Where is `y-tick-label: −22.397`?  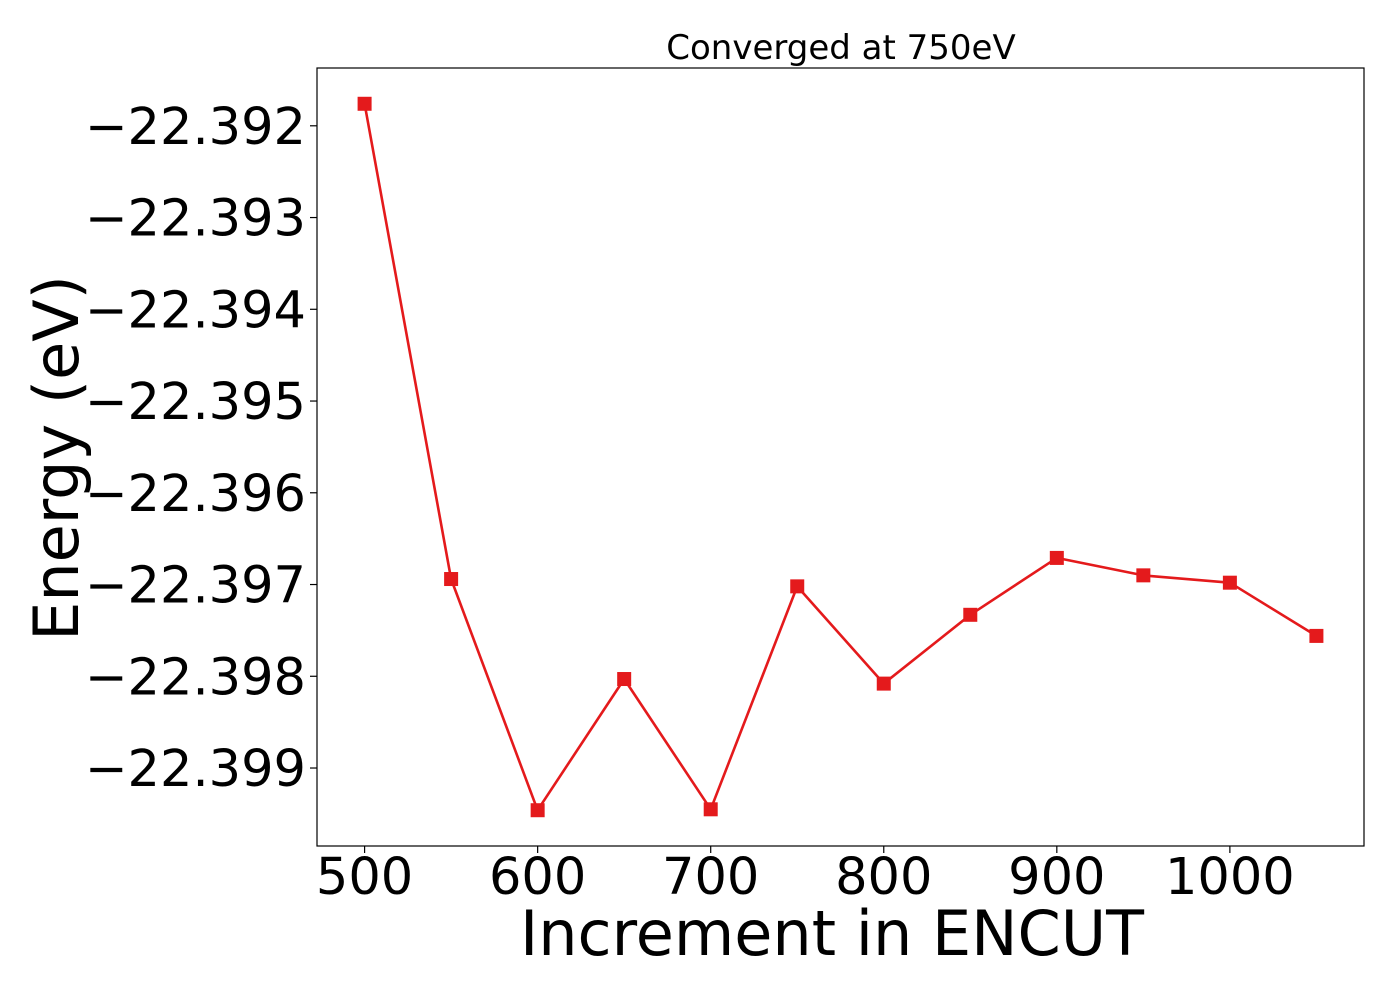
y-tick-label: −22.397 is located at coordinates (195, 586).